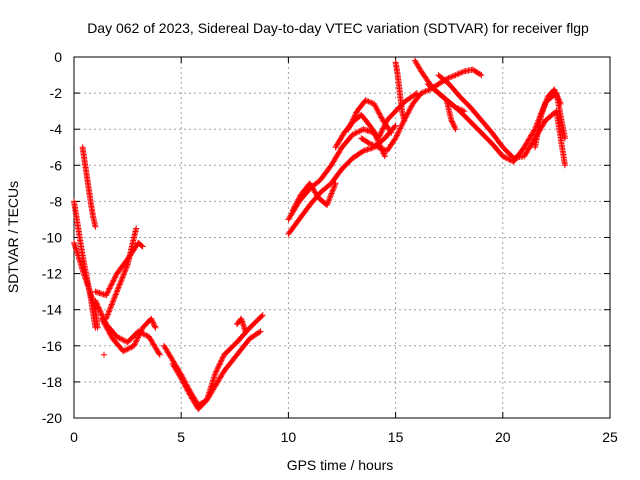 The height and width of the screenshot is (480, 640). Describe the element at coordinates (52, 346) in the screenshot. I see `y-tick-label: -16` at that location.